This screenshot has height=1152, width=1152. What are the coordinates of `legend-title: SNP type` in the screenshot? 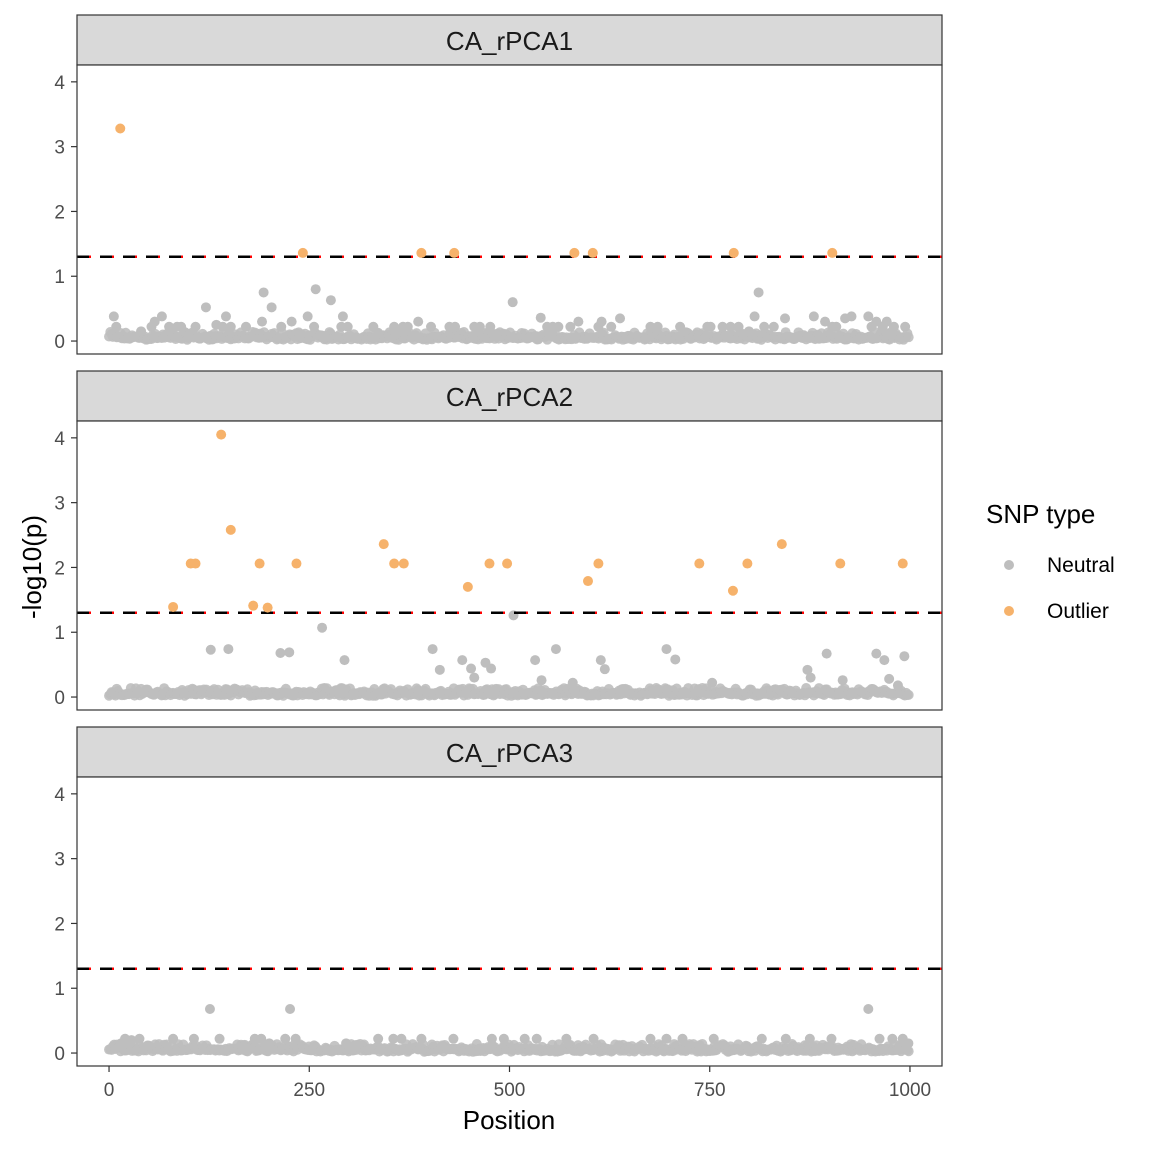 It's located at (1040, 514).